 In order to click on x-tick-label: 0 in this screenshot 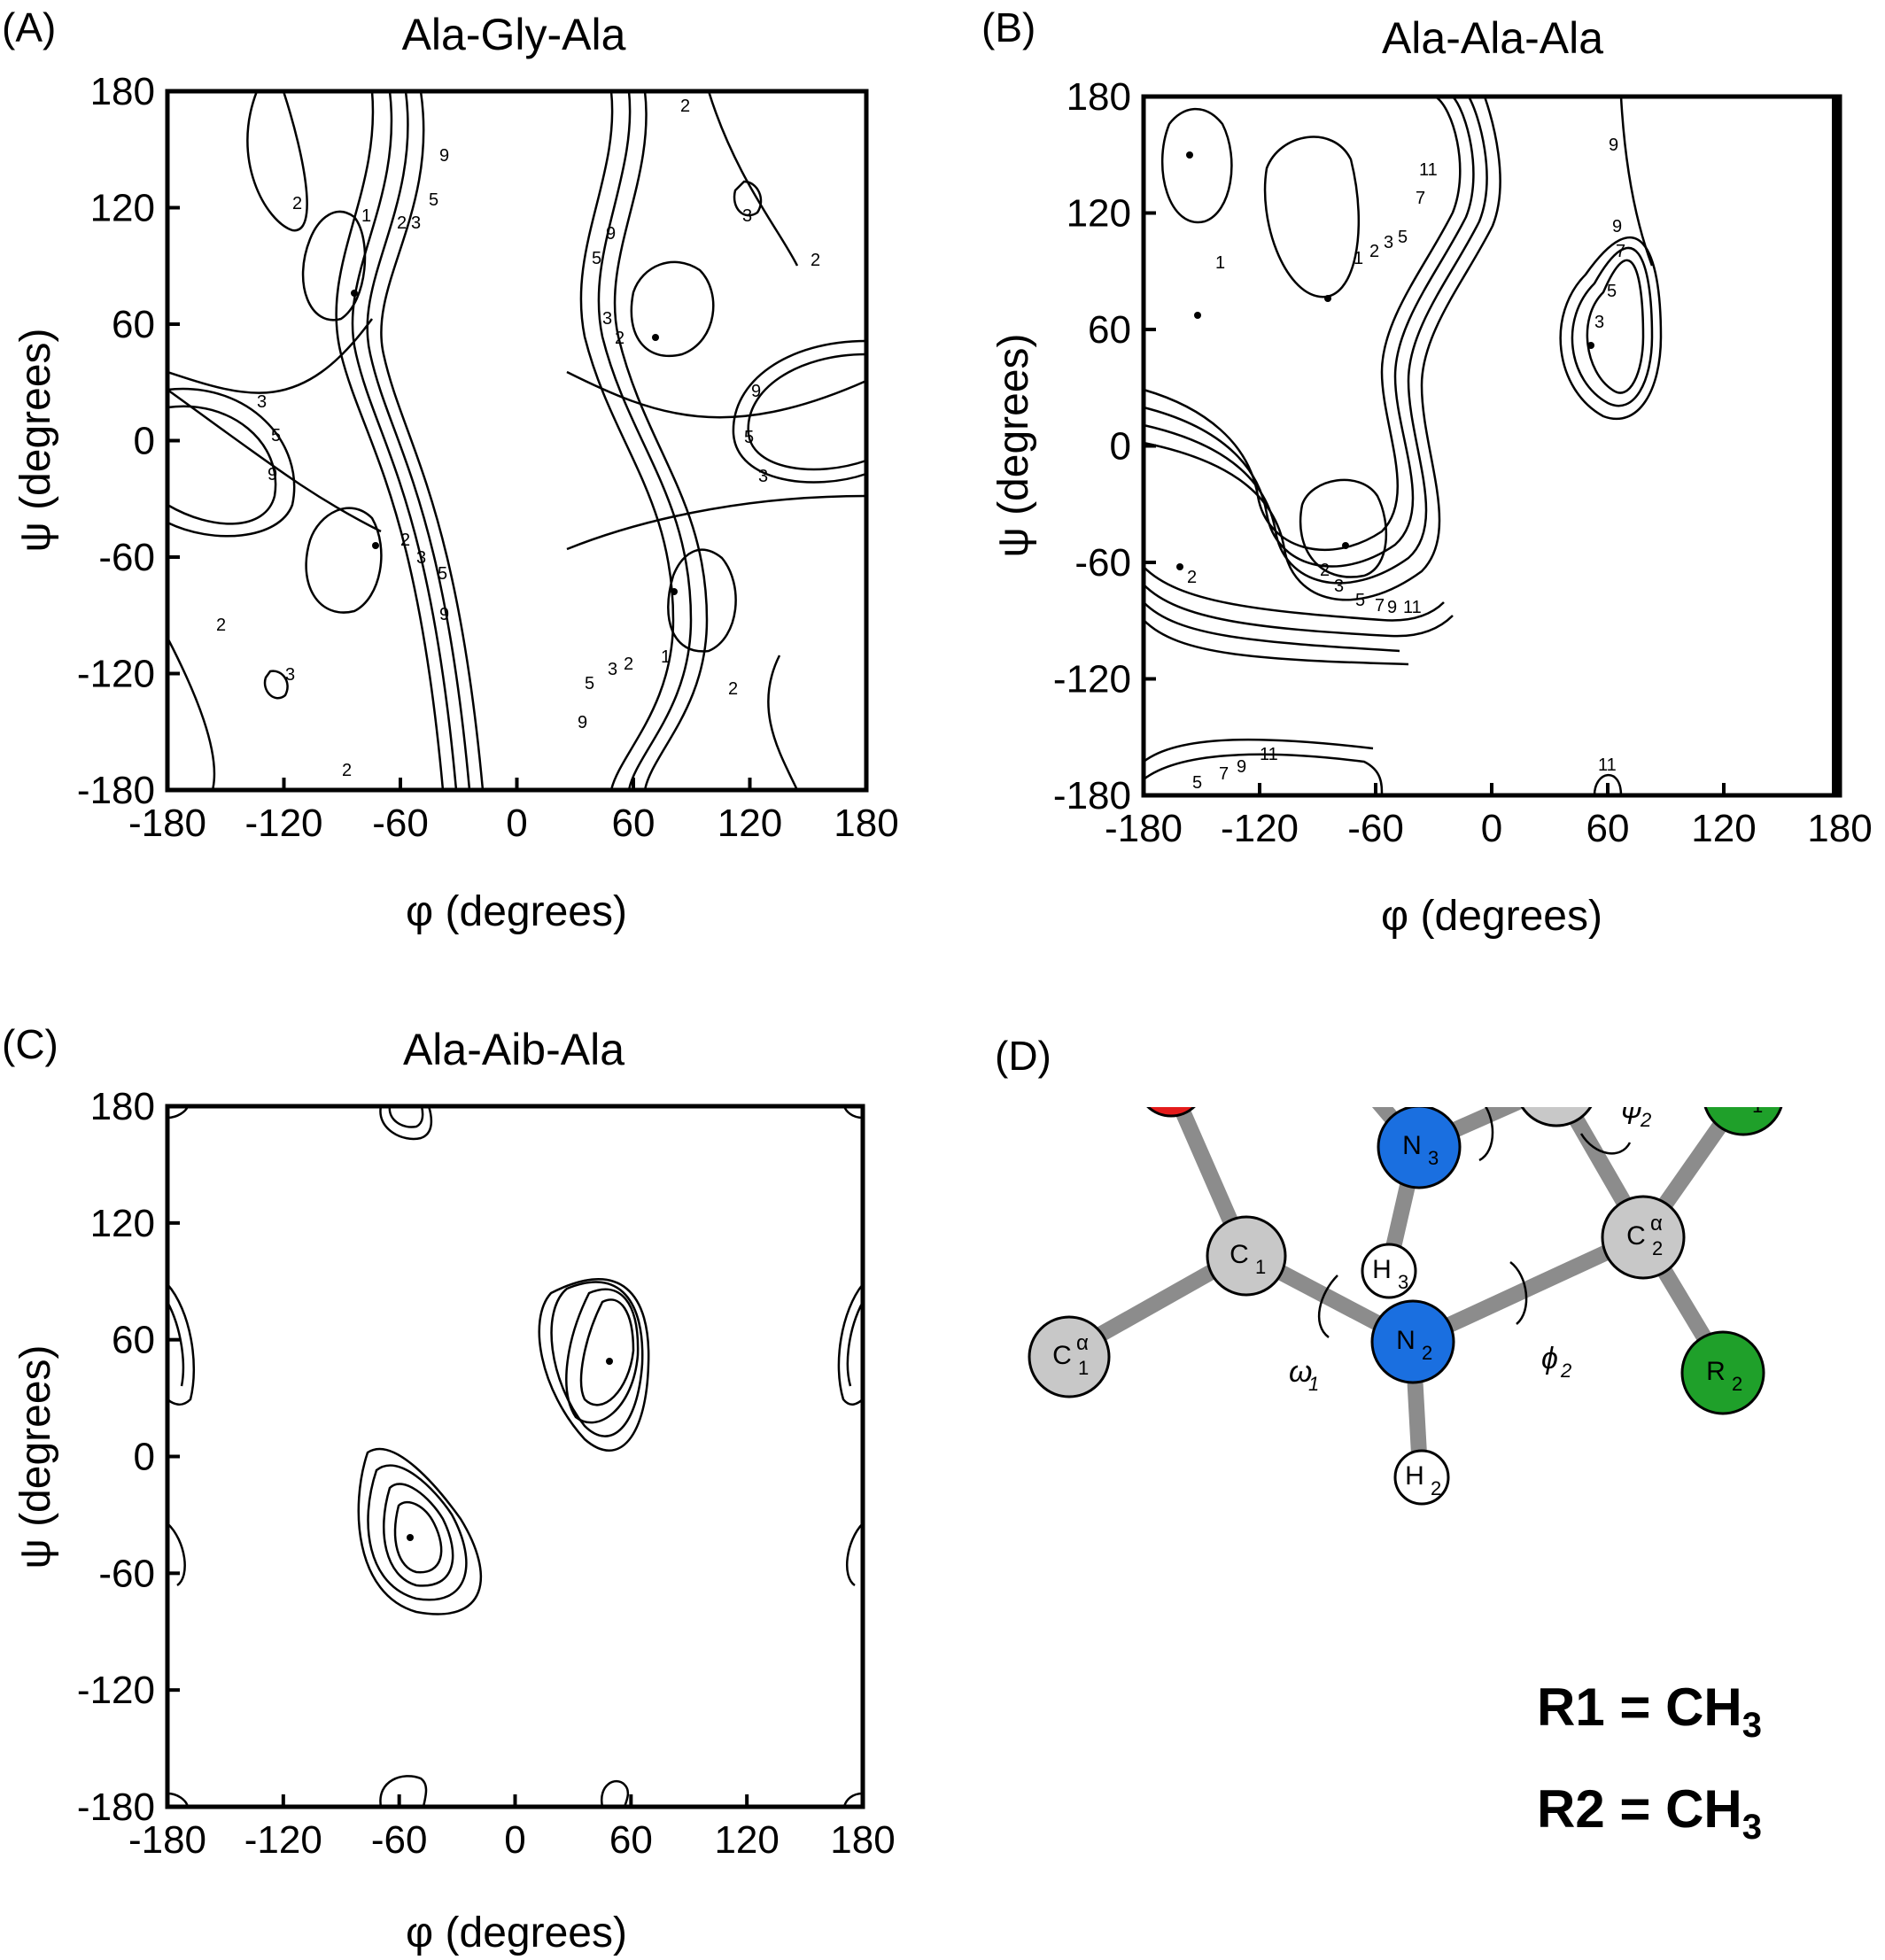, I will do `click(514, 1840)`.